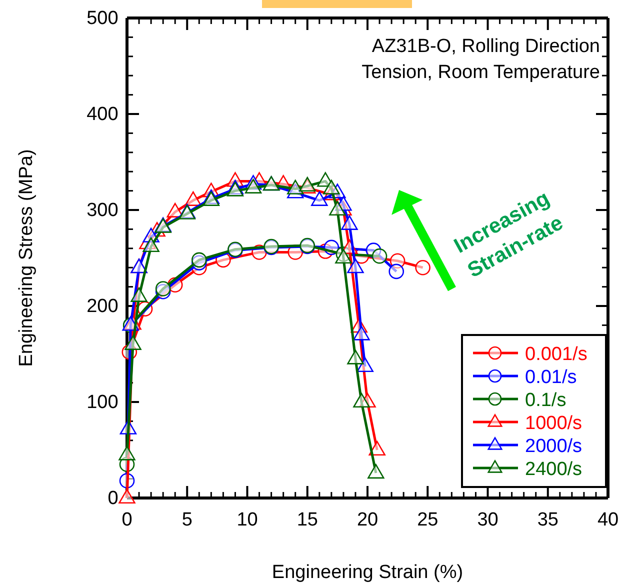 The height and width of the screenshot is (584, 624). What do you see at coordinates (553, 446) in the screenshot?
I see `legend-label: 2000/s` at bounding box center [553, 446].